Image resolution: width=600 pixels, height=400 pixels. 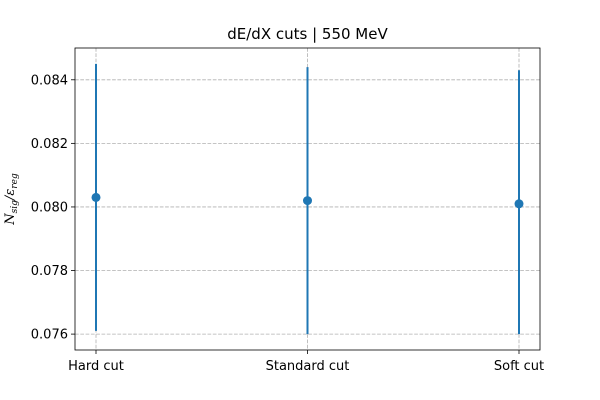 I want to click on y-axis-label: Nsig/εreg, so click(x=11, y=199).